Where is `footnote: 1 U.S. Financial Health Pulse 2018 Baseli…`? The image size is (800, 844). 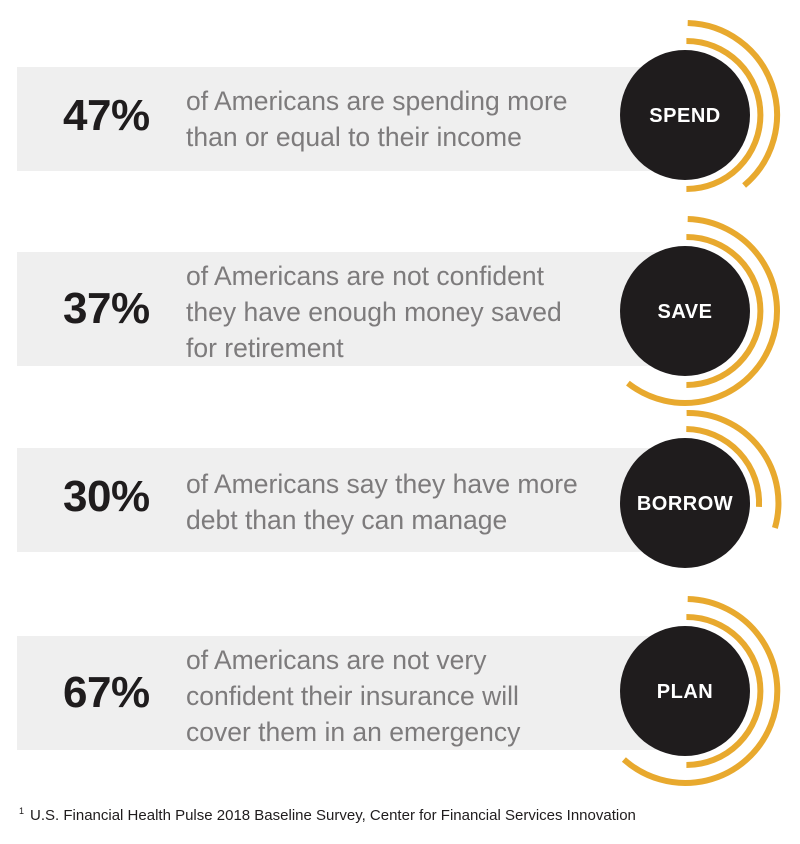
footnote: 1 U.S. Financial Health Pulse 2018 Baseli… is located at coordinates (327, 815).